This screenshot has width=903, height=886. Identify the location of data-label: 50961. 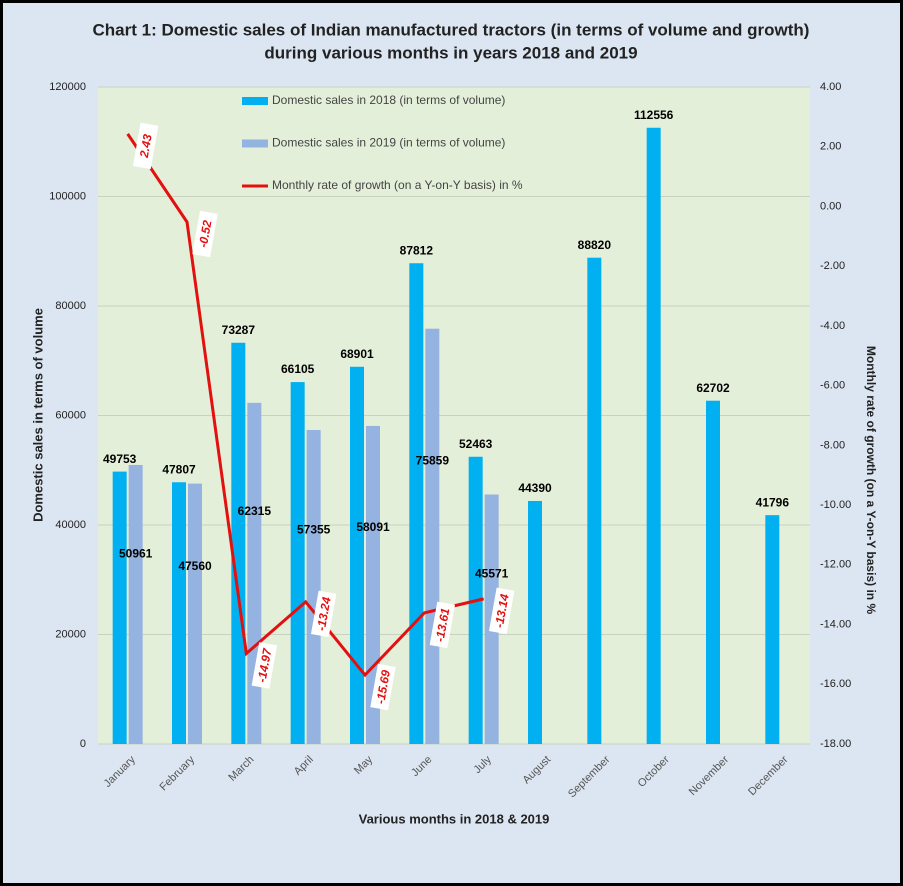
(136, 553).